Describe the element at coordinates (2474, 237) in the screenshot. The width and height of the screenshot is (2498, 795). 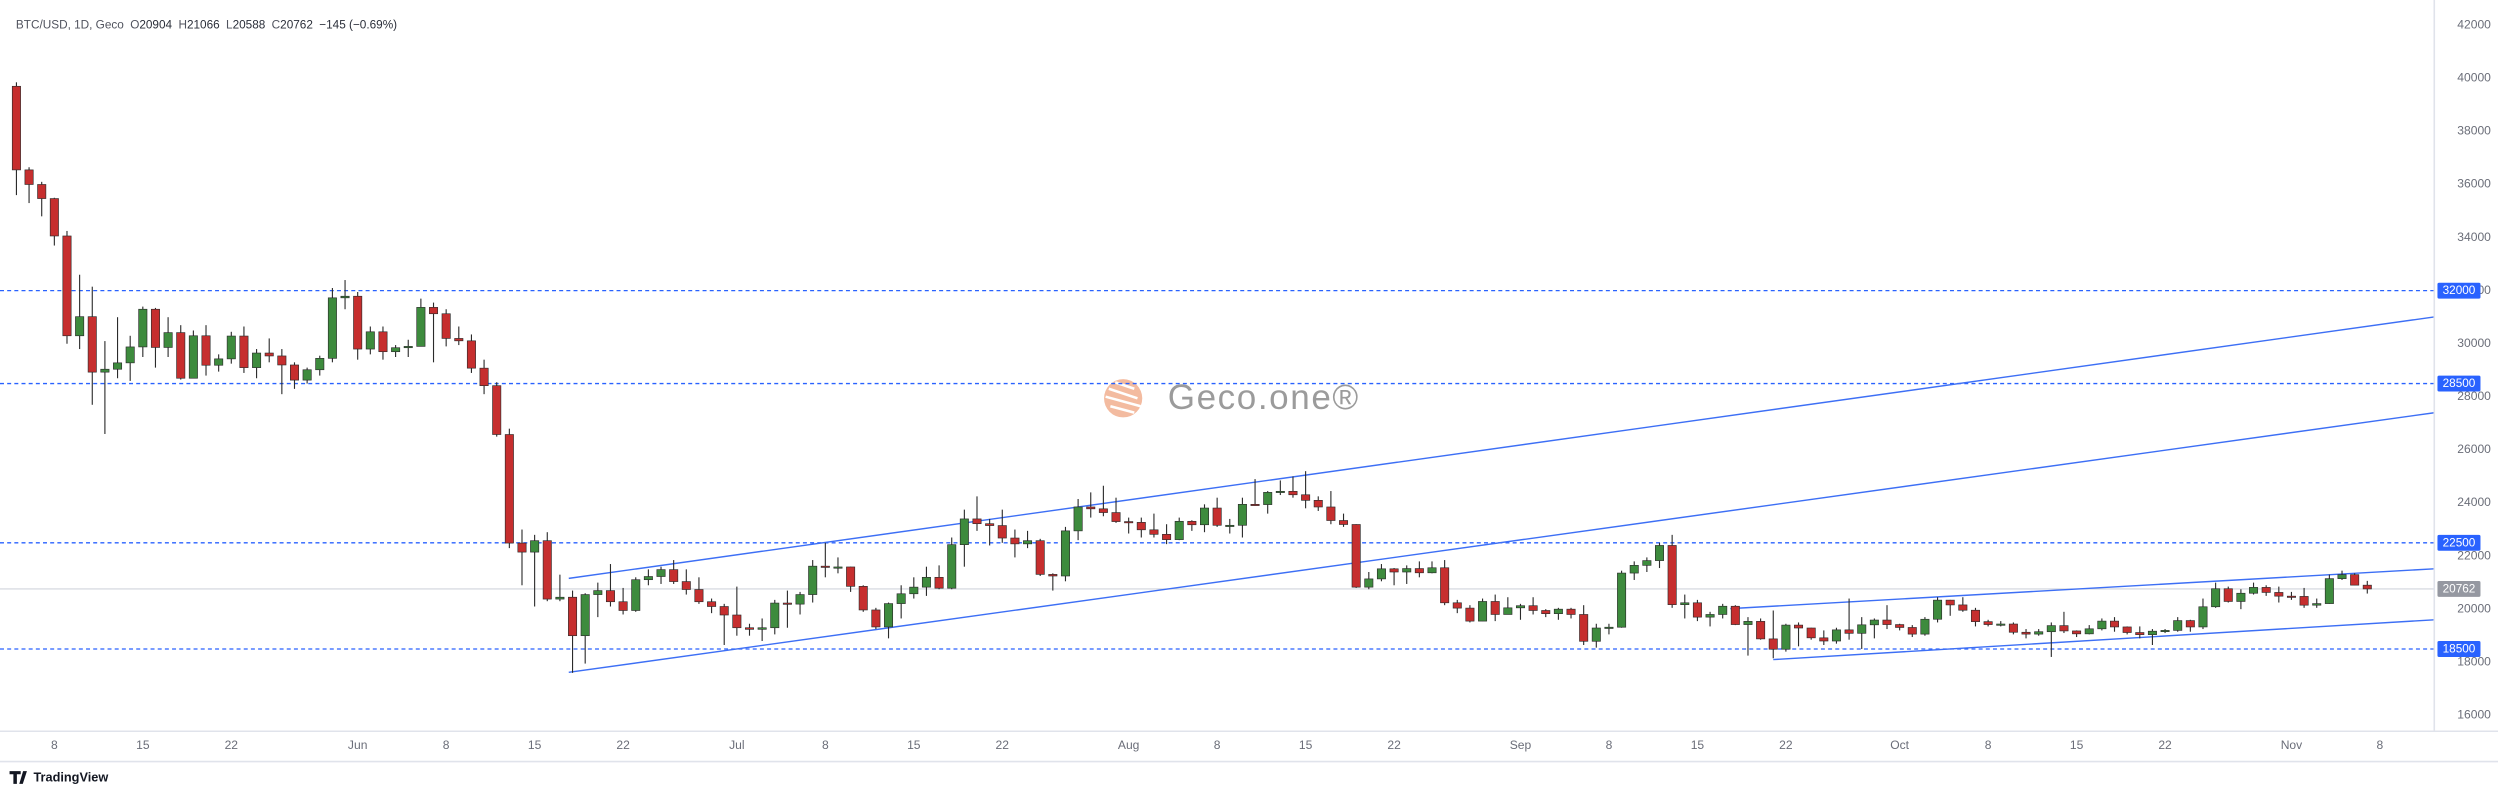
I see `y-tick-label: 34000` at that location.